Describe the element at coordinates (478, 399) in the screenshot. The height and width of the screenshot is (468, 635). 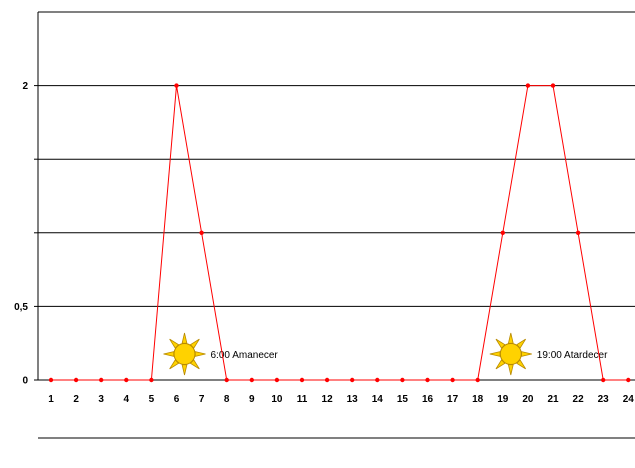
I see `x-tick-label: 18` at that location.